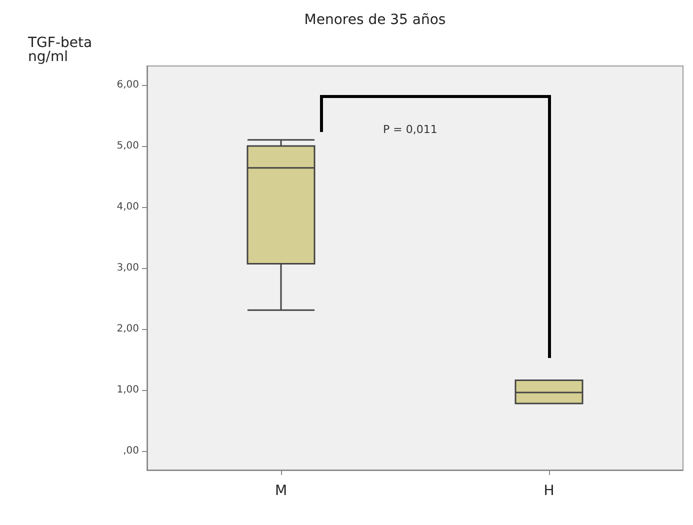  What do you see at coordinates (127, 206) in the screenshot?
I see `y-tick-label: 4,00` at bounding box center [127, 206].